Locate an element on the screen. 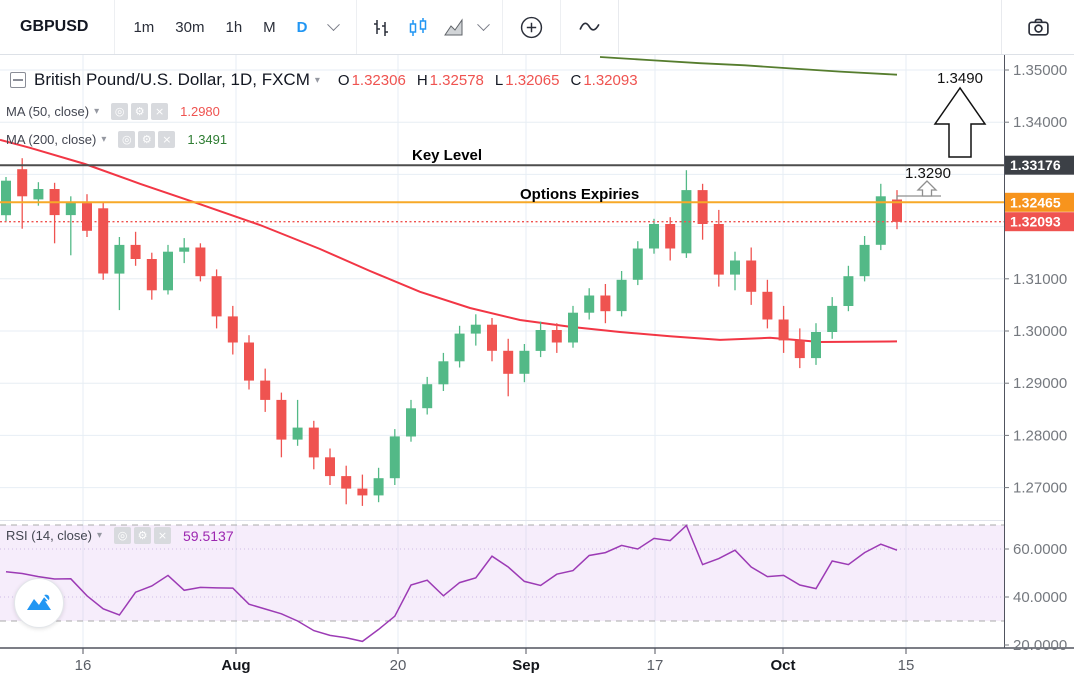  toolbar-main-group: GBPUSD 1m 30m 1h M D is located at coordinates (309, 27).